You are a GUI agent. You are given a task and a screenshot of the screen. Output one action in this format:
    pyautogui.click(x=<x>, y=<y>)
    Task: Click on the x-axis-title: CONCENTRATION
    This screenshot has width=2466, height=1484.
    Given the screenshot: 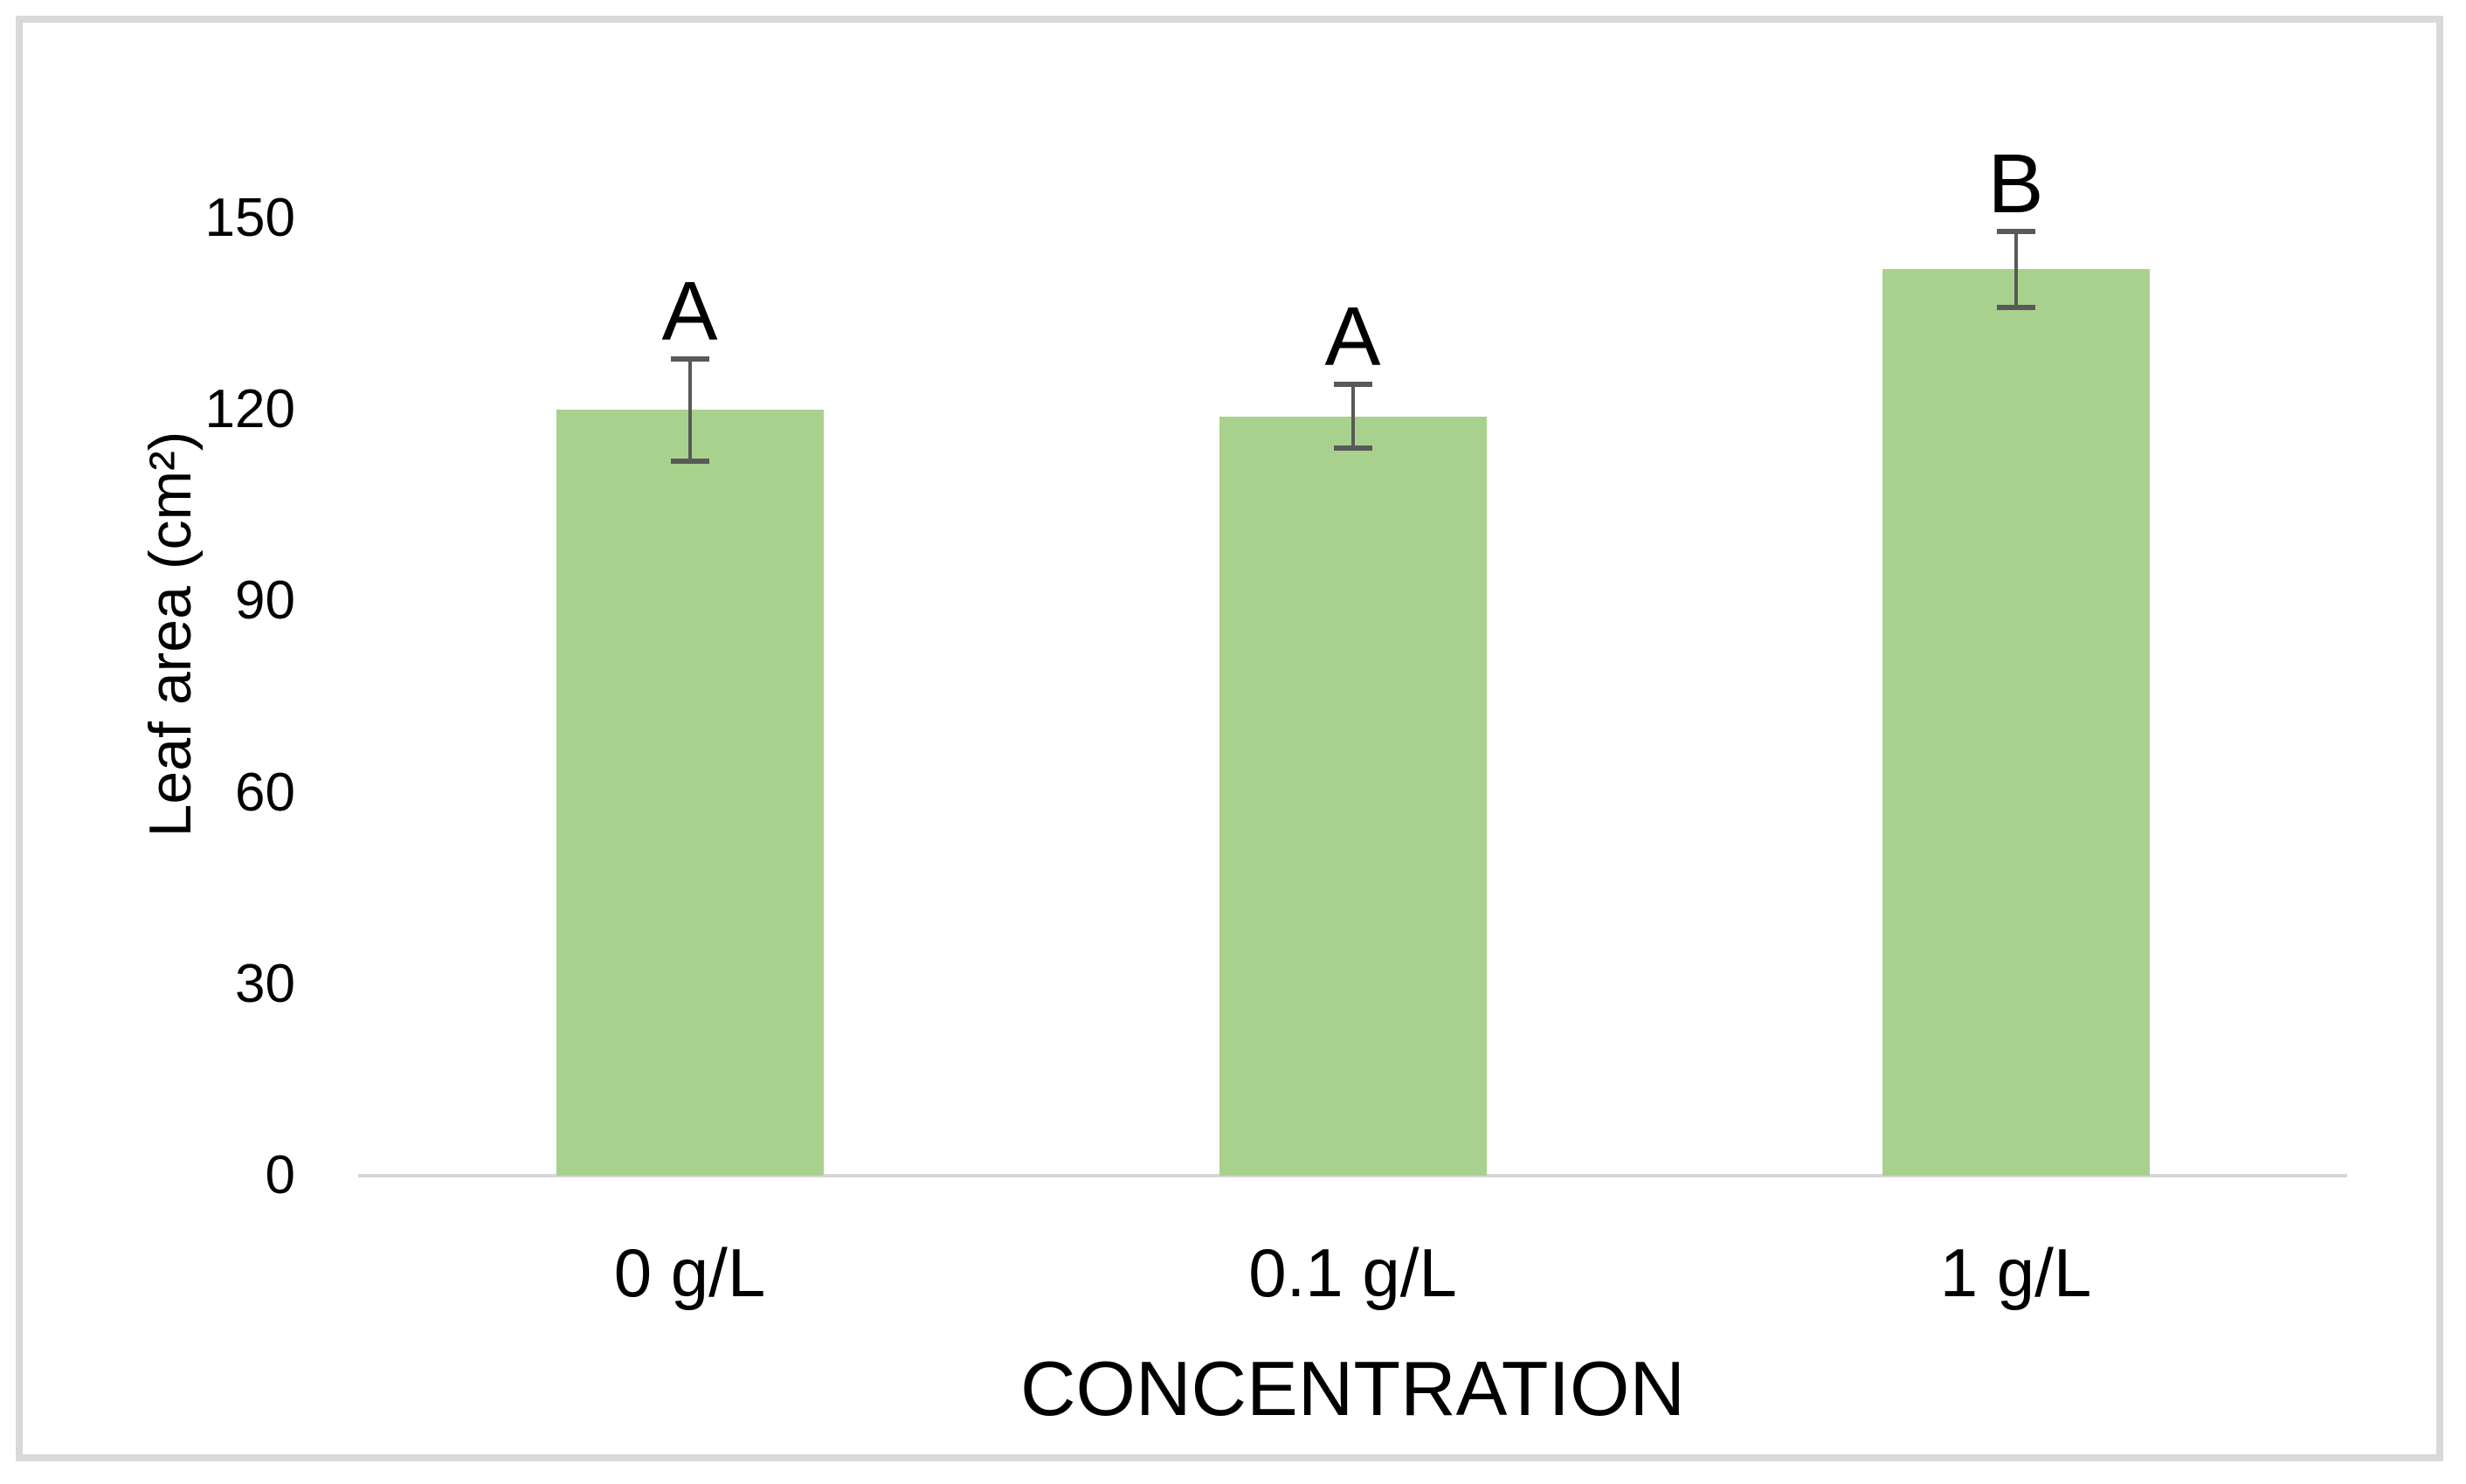 What is the action you would take?
    pyautogui.click(x=1353, y=1388)
    